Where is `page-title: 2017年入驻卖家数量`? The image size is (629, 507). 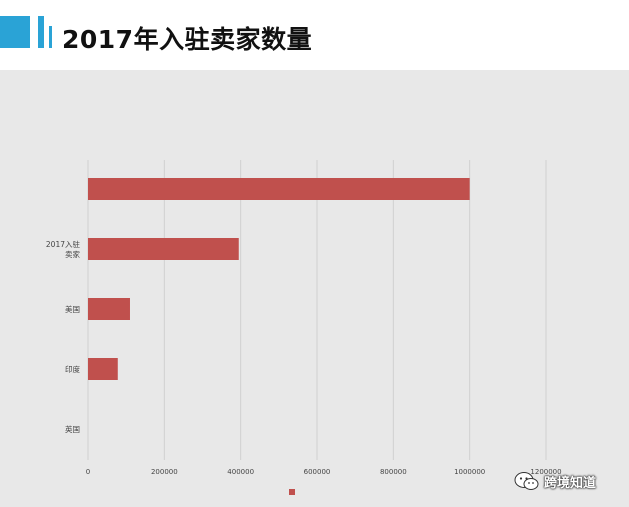
page-title: 2017年入驻卖家数量 is located at coordinates (187, 39).